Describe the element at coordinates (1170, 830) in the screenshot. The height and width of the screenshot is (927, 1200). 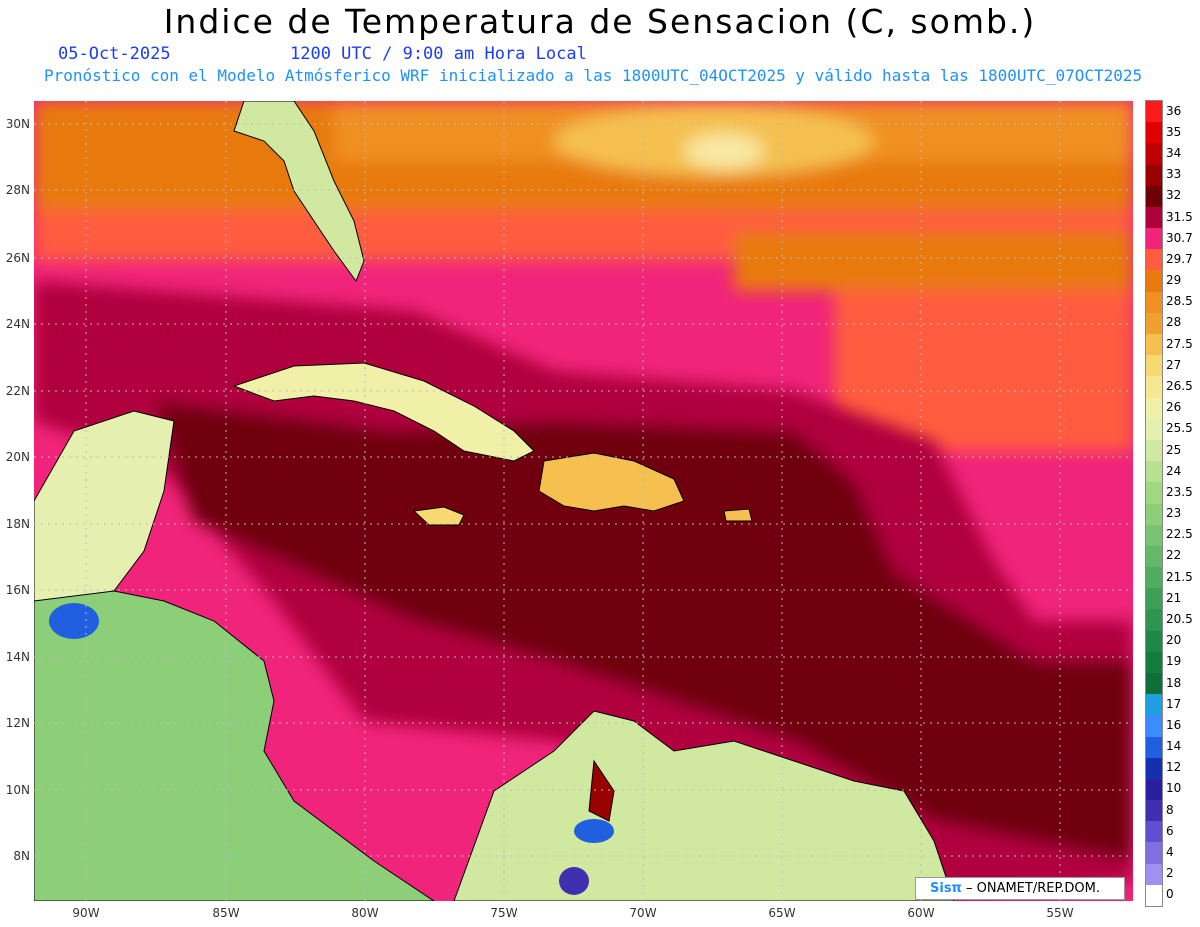
I see `colorbar-label: 6` at that location.